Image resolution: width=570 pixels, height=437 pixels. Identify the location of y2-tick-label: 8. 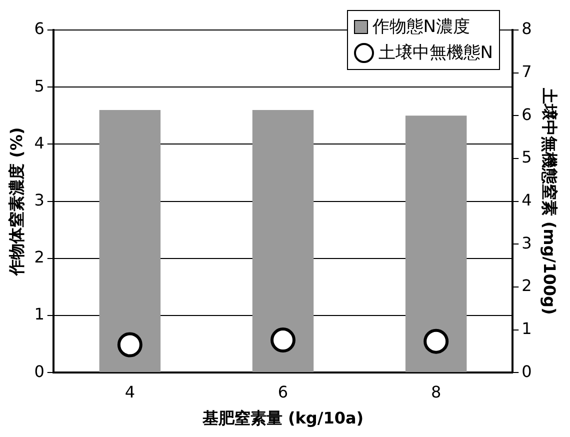
(527, 28).